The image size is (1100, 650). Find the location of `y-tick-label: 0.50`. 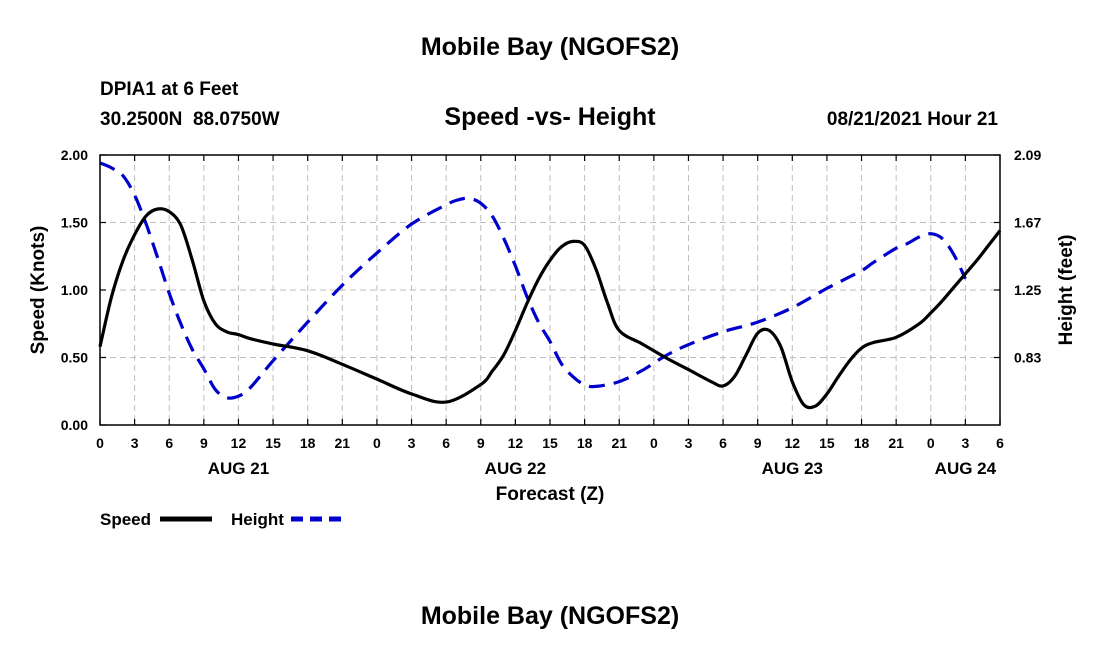

y-tick-label: 0.50 is located at coordinates (74, 358).